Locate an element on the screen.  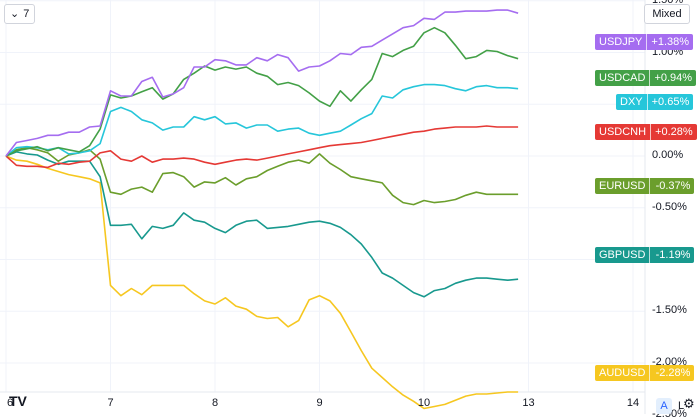
series-tag-symbol: AUDUSD is located at coordinates (622, 373).